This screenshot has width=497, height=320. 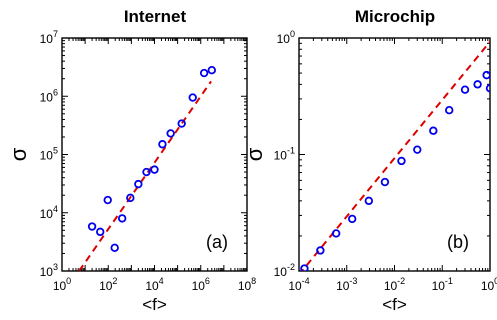 I want to click on panel-0-panel-label: (a), so click(x=217, y=242).